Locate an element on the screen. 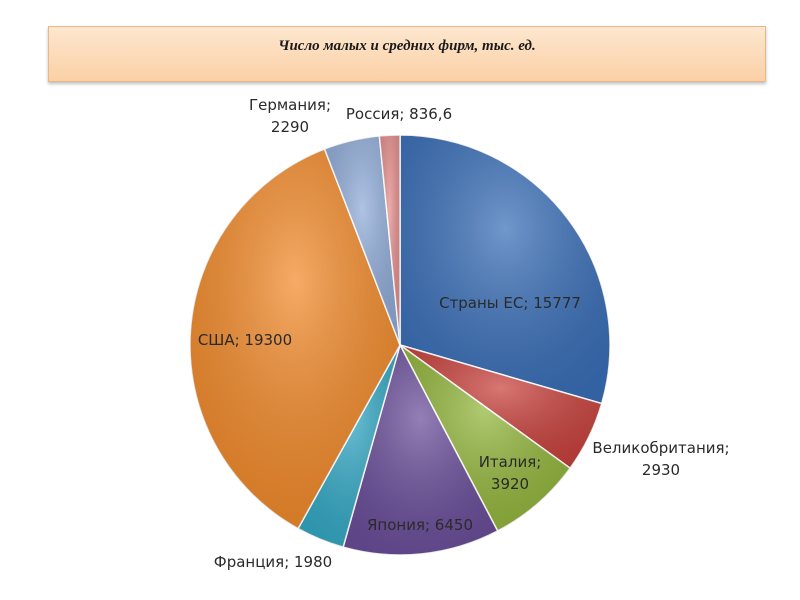 This screenshot has width=800, height=600. chart-title: Число малых и средних фирм, тыс. ед. is located at coordinates (407, 46).